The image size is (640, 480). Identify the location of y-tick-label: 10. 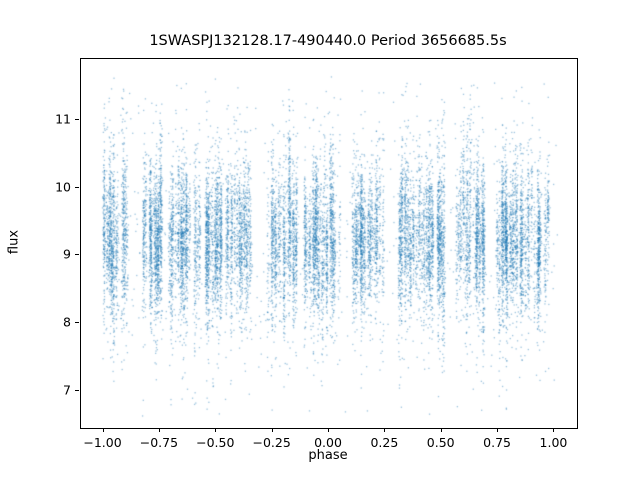
(63, 187).